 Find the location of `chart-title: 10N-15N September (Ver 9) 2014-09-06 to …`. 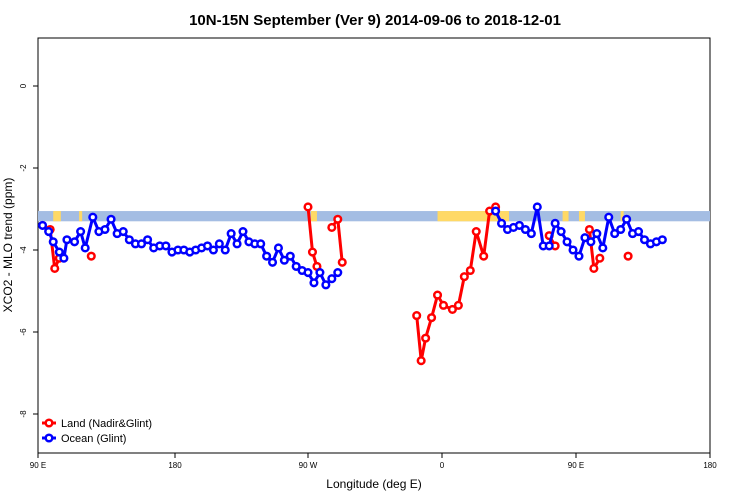

chart-title: 10N-15N September (Ver 9) 2014-09-06 to … is located at coordinates (375, 20).